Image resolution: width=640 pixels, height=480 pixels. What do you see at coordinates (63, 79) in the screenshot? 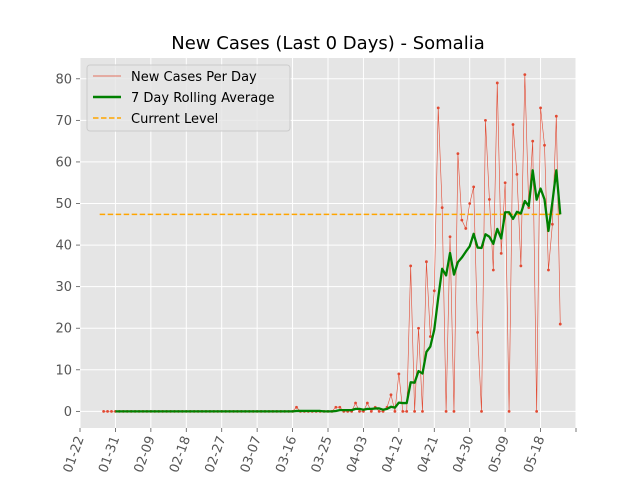
I see `y-tick-label: 80` at bounding box center [63, 79].